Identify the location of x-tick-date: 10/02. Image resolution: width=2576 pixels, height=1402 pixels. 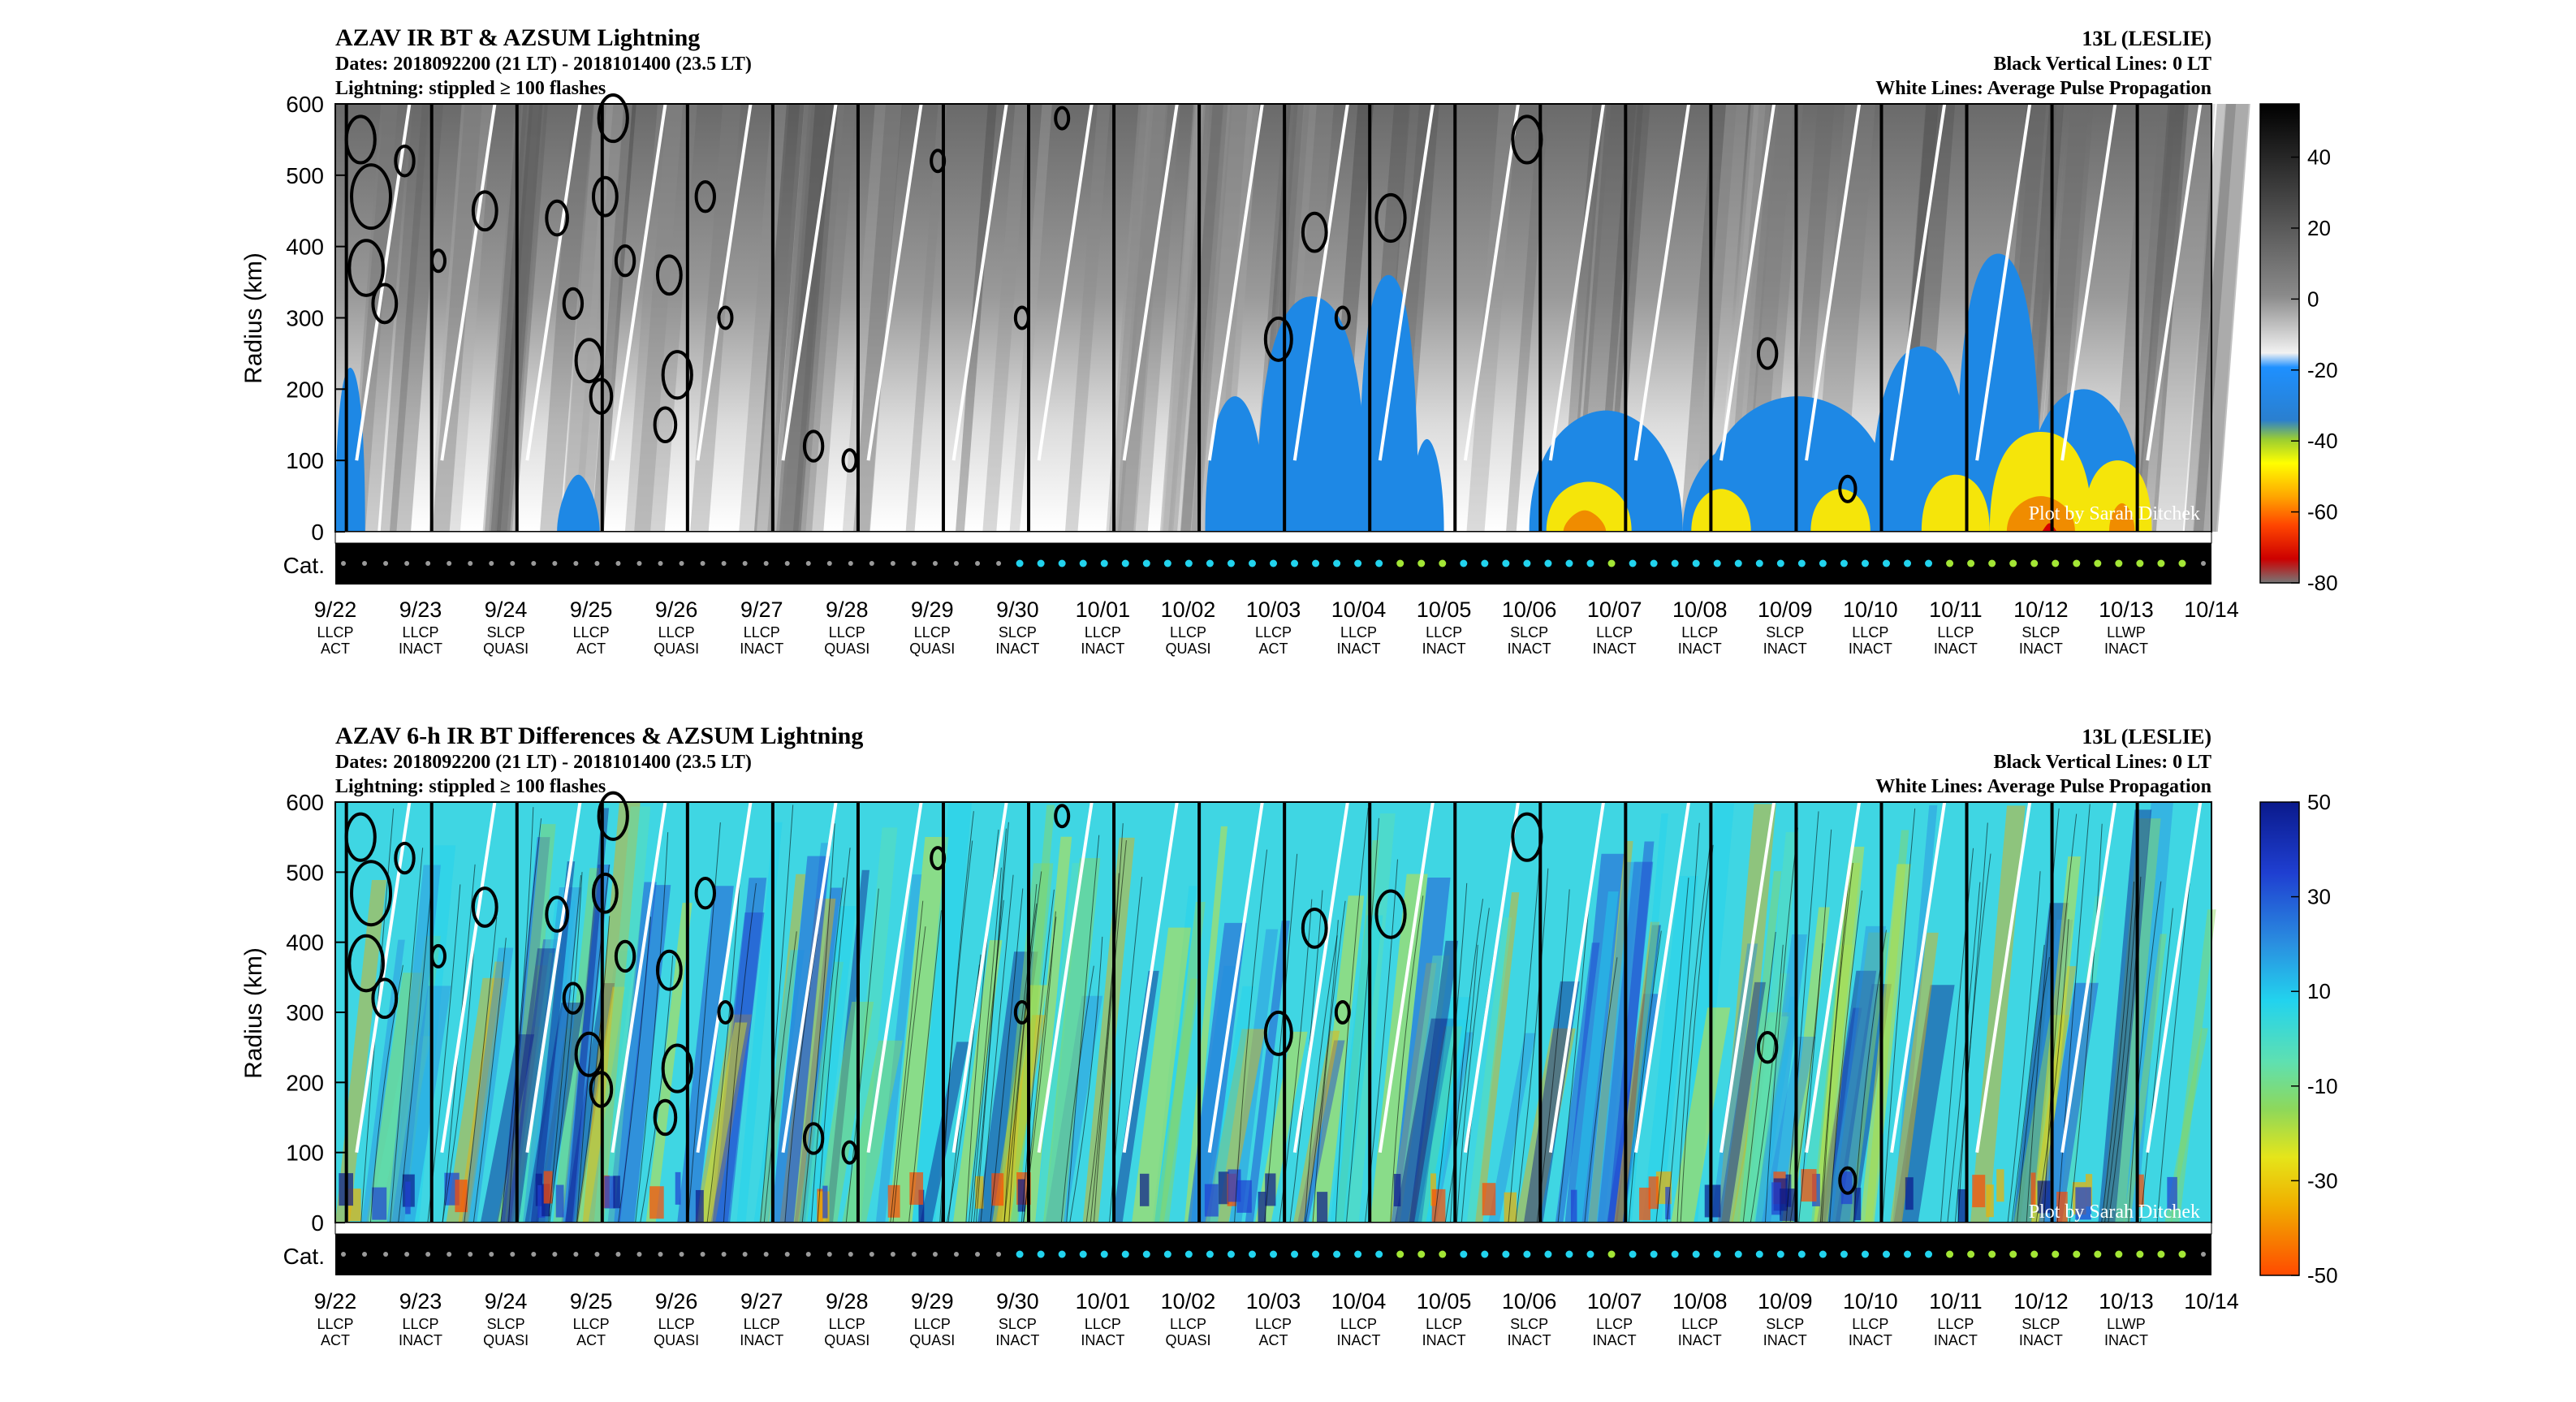
(1188, 1301).